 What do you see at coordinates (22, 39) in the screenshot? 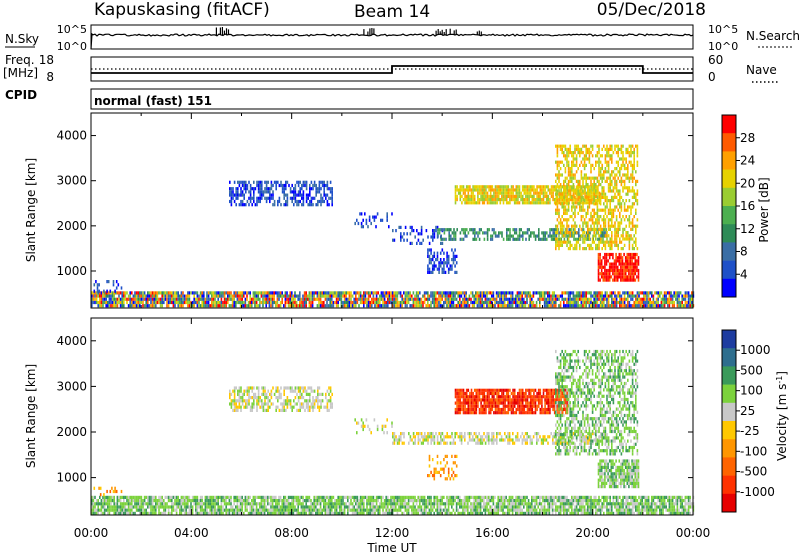
I see `nsky-label: N.Sky` at bounding box center [22, 39].